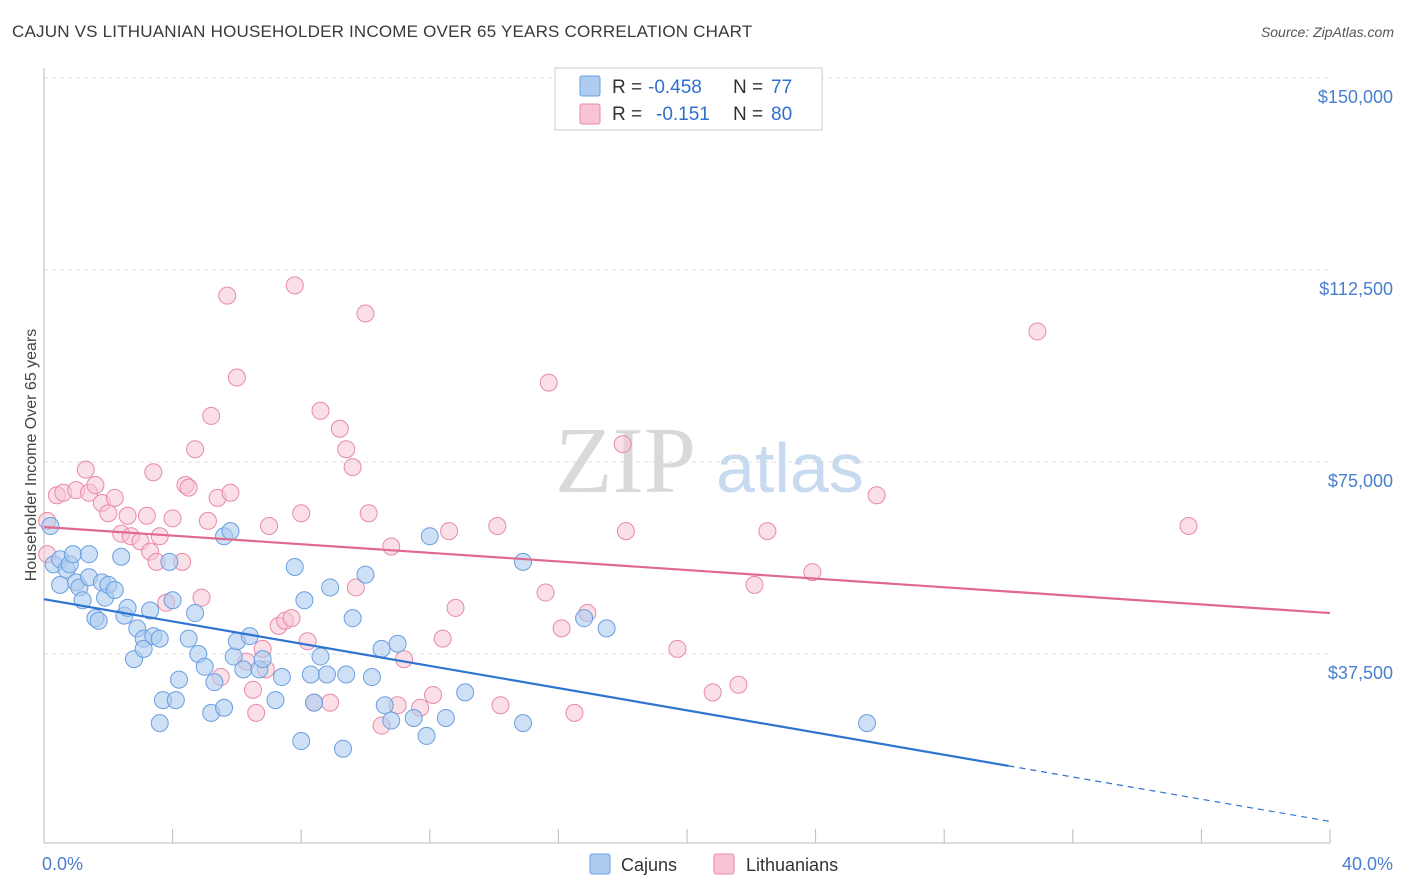 The width and height of the screenshot is (1406, 892). Describe the element at coordinates (1360, 673) in the screenshot. I see `y-tick-label-0: $37,500` at that location.